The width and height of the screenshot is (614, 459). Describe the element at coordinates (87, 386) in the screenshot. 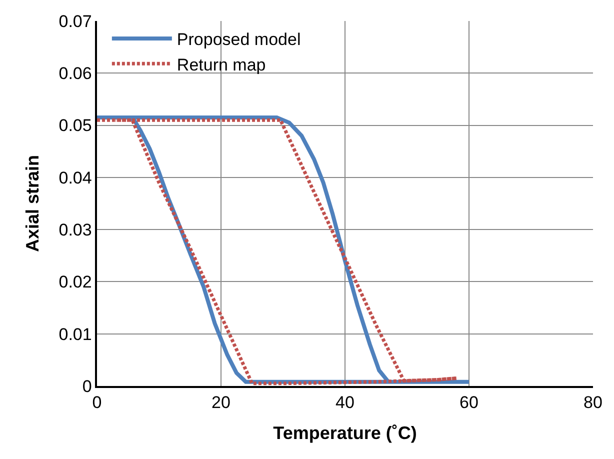

I see `y-tick-label: 0` at that location.